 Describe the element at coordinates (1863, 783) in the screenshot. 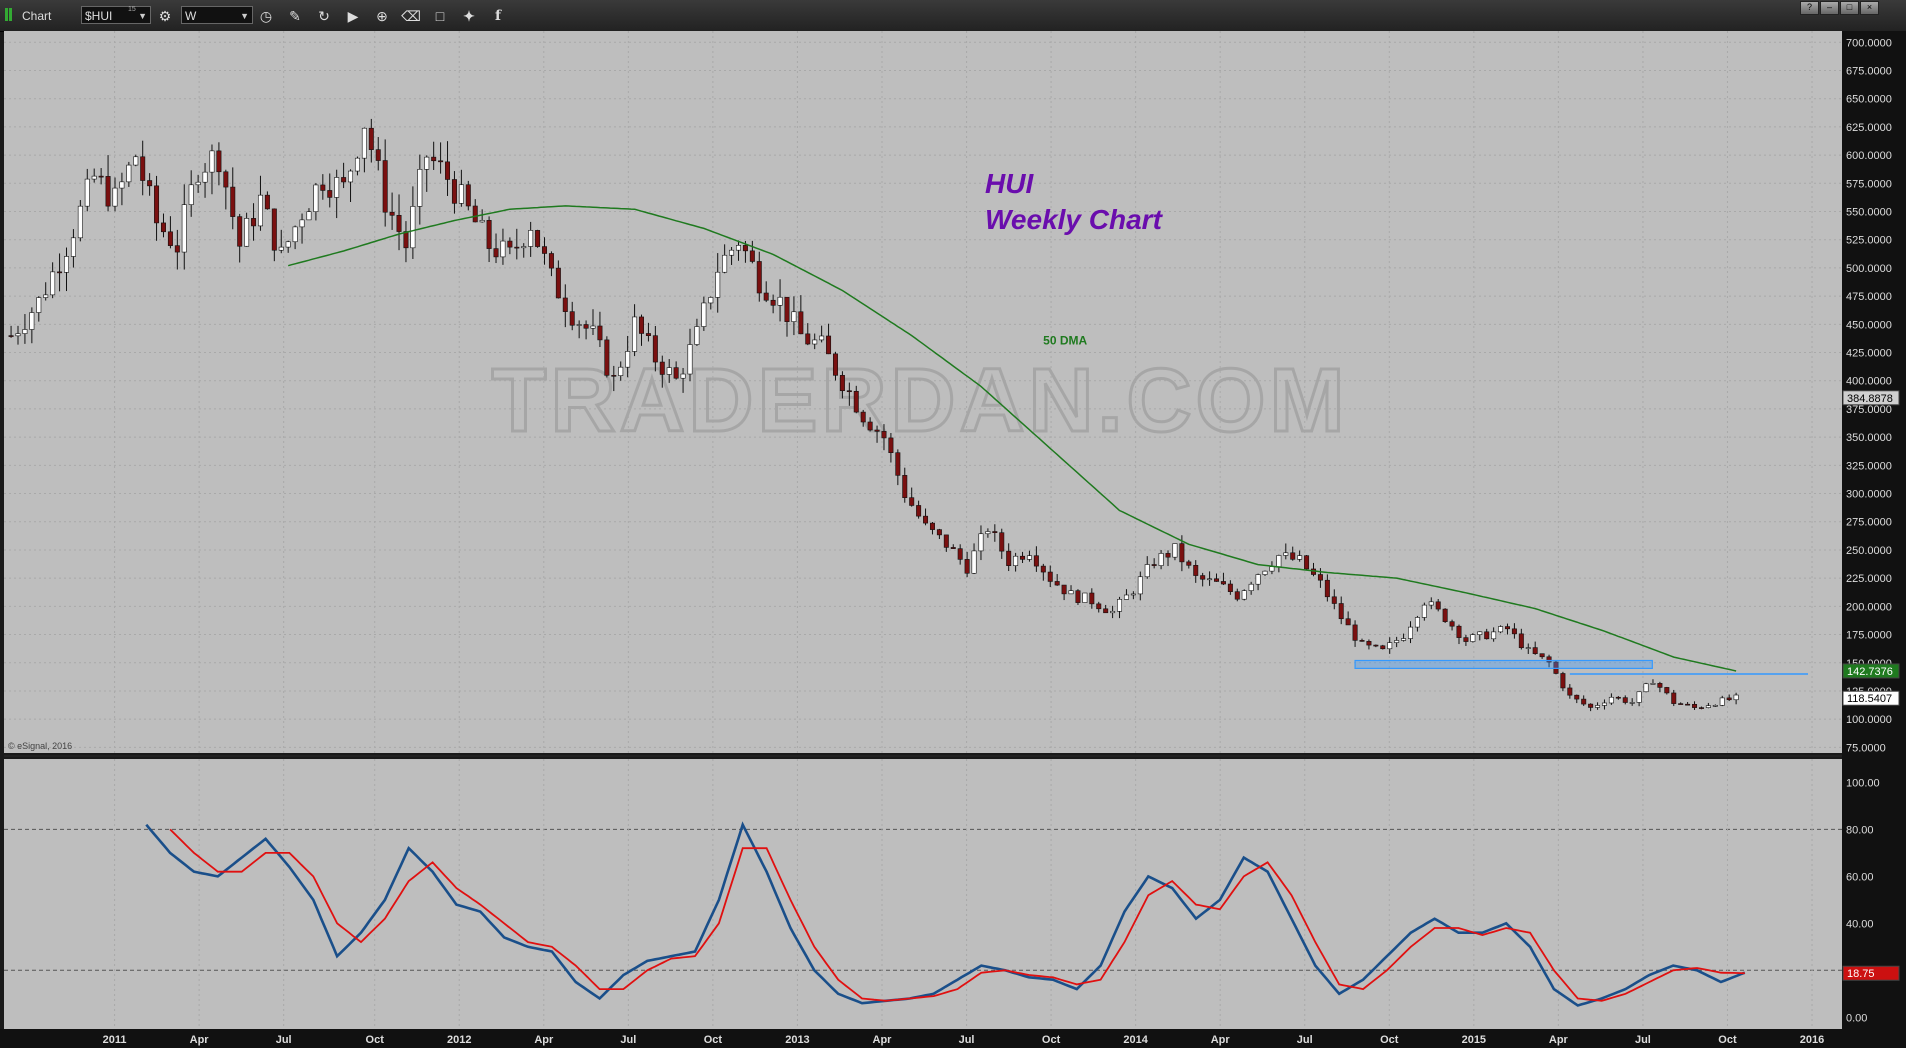

I see `osc-y-tick-label: 100.00` at that location.